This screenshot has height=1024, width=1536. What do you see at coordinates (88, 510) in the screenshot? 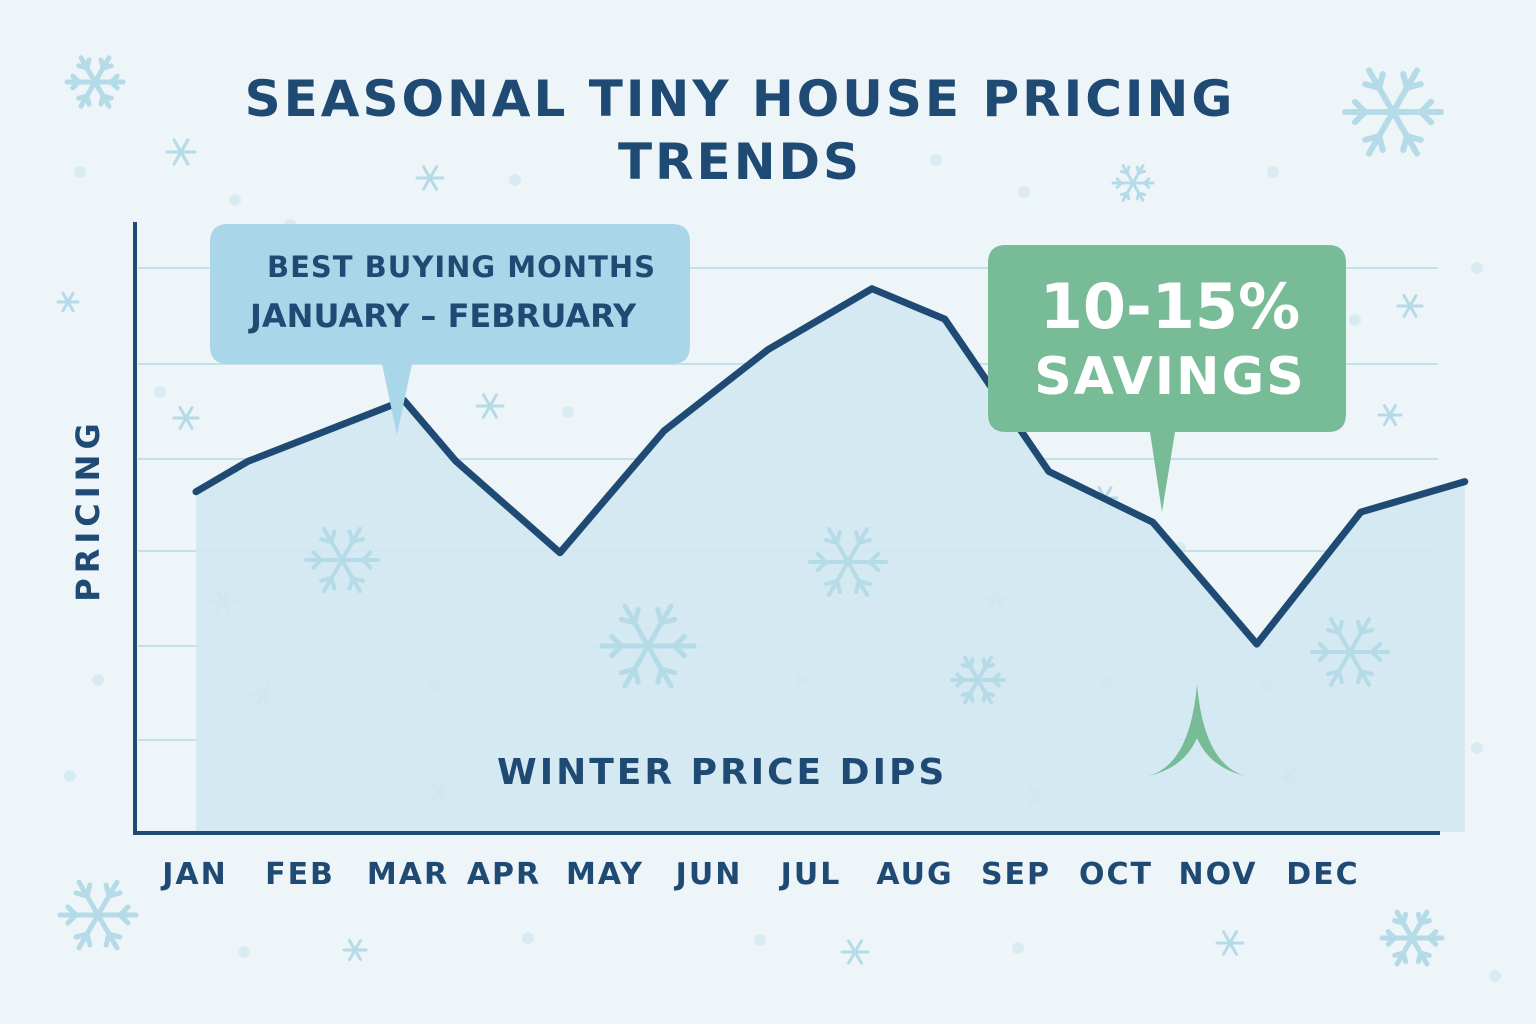
I see `y-axis-label: PRICING` at bounding box center [88, 510].